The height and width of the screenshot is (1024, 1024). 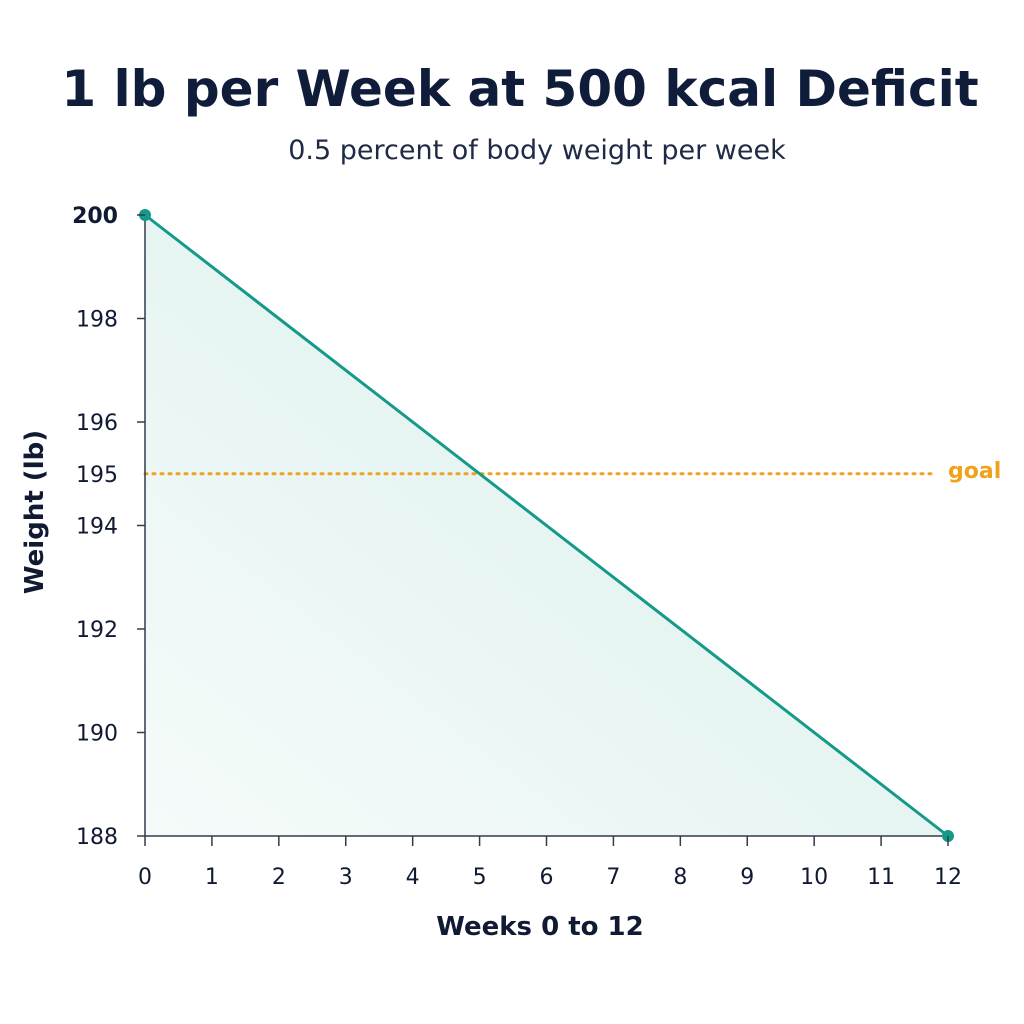 What do you see at coordinates (97, 734) in the screenshot?
I see `y-tick-label: 190` at bounding box center [97, 734].